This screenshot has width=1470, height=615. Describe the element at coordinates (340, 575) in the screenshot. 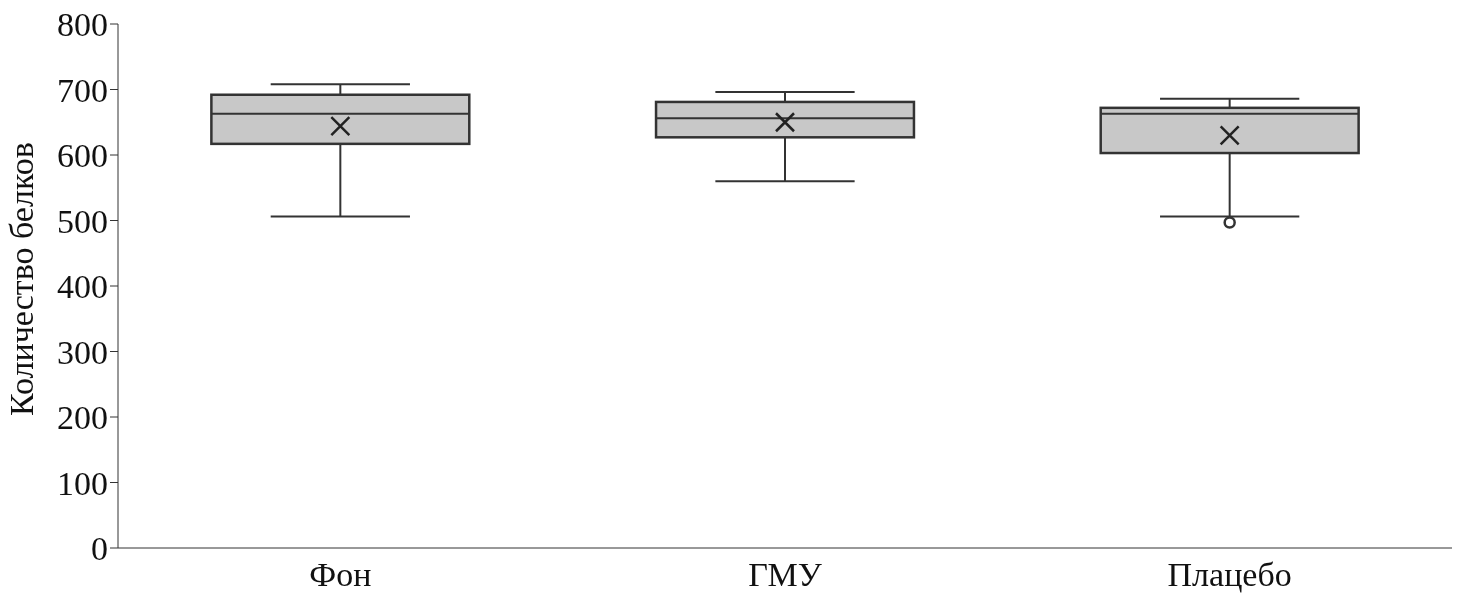

I see `x-tick-label: Фон` at that location.